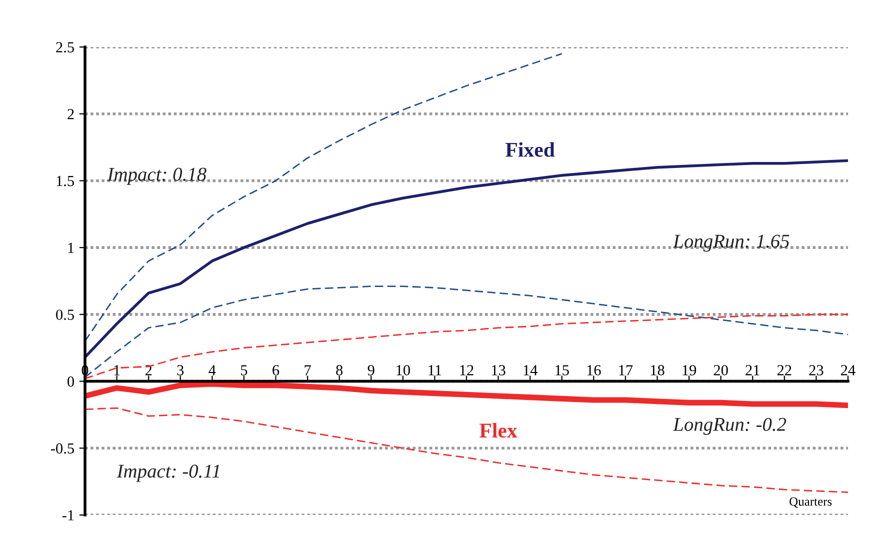 The width and height of the screenshot is (872, 548). What do you see at coordinates (156, 176) in the screenshot?
I see `annotation: Impact: 0.18` at bounding box center [156, 176].